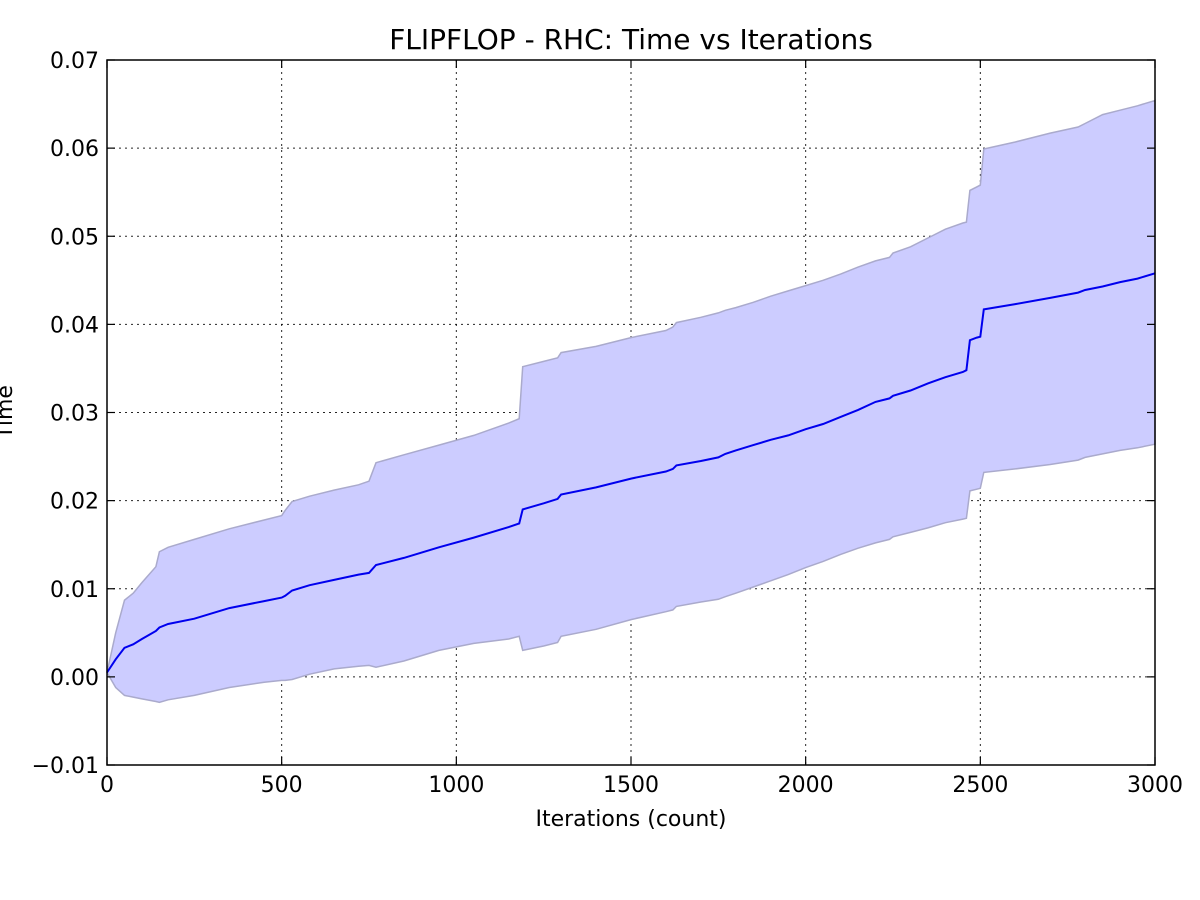 The height and width of the screenshot is (900, 1200). I want to click on y-tick-label: 0.00, so click(74, 678).